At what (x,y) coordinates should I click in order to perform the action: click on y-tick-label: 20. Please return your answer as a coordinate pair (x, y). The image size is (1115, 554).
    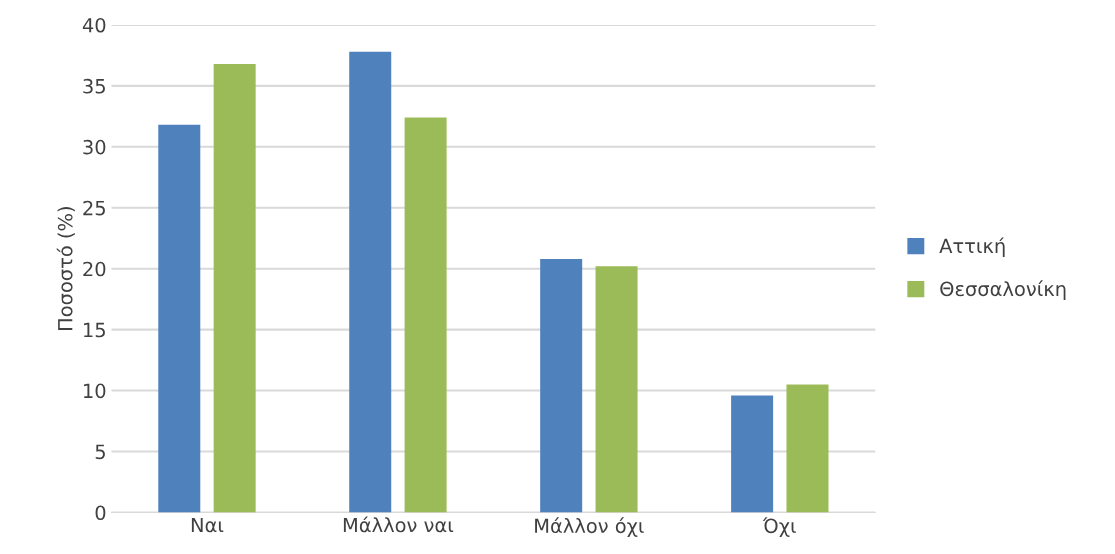
    Looking at the image, I should click on (94, 269).